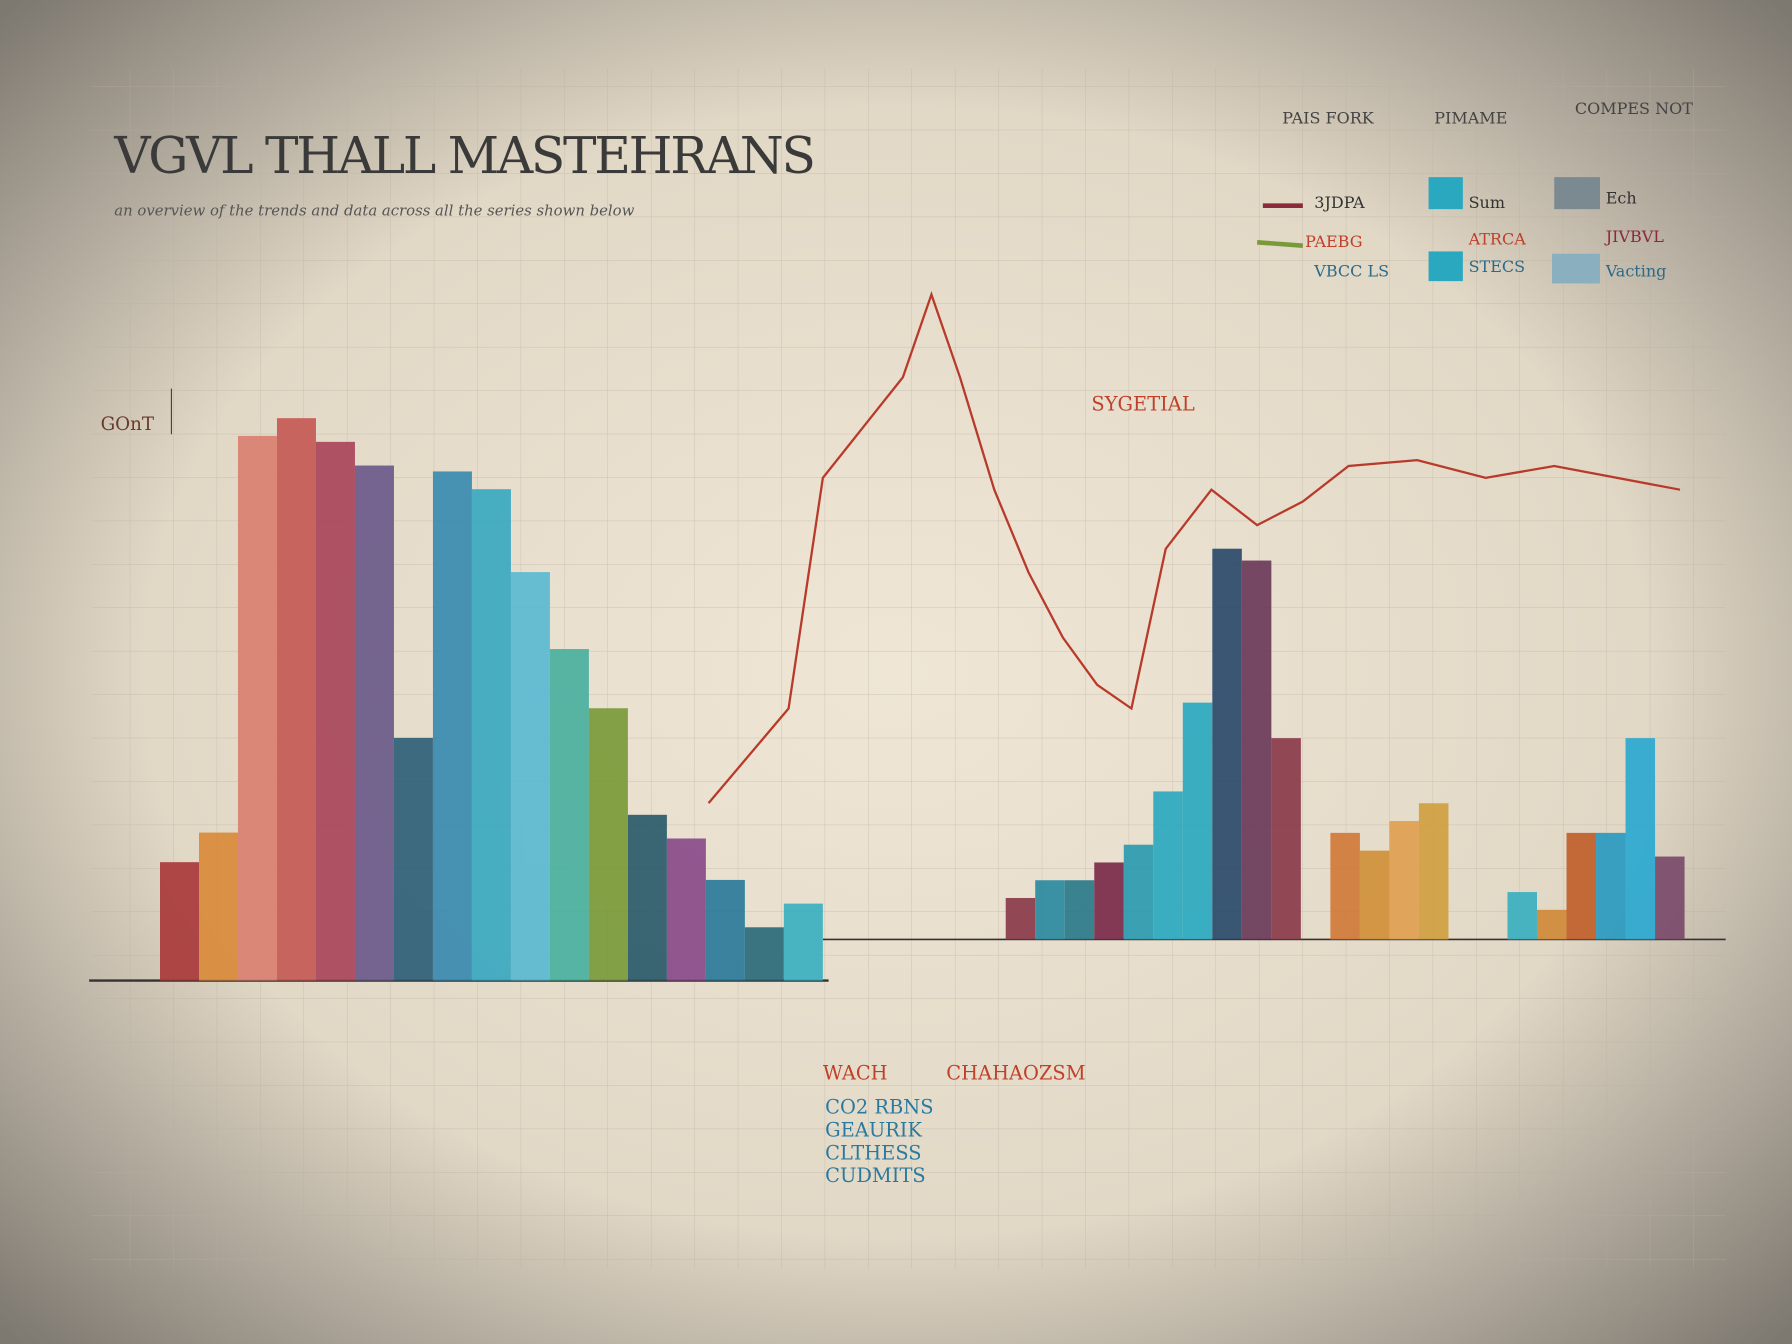 The image size is (1792, 1344). I want to click on y-label: GOnT, so click(128, 424).